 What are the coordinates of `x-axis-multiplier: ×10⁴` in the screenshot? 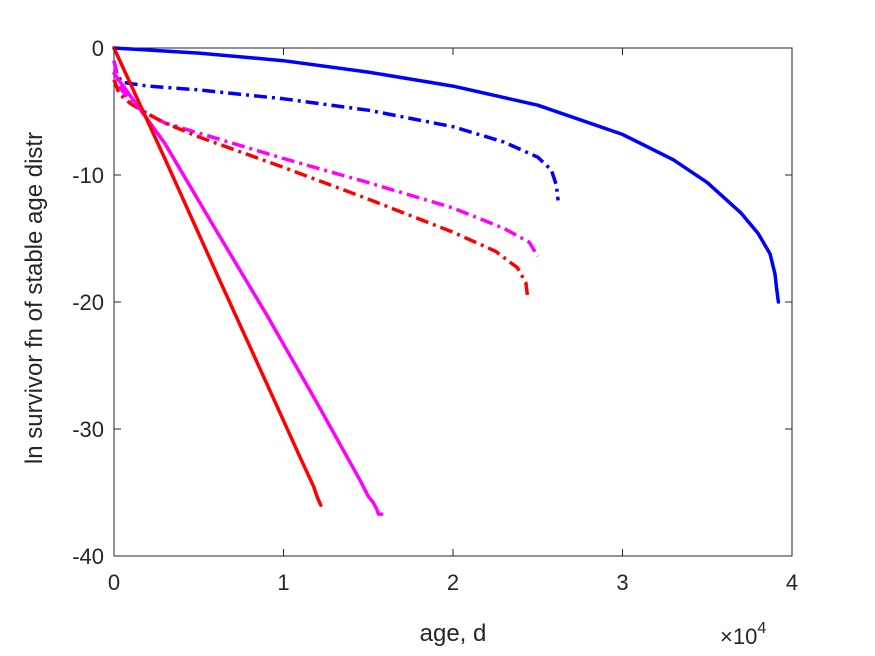 It's located at (743, 634).